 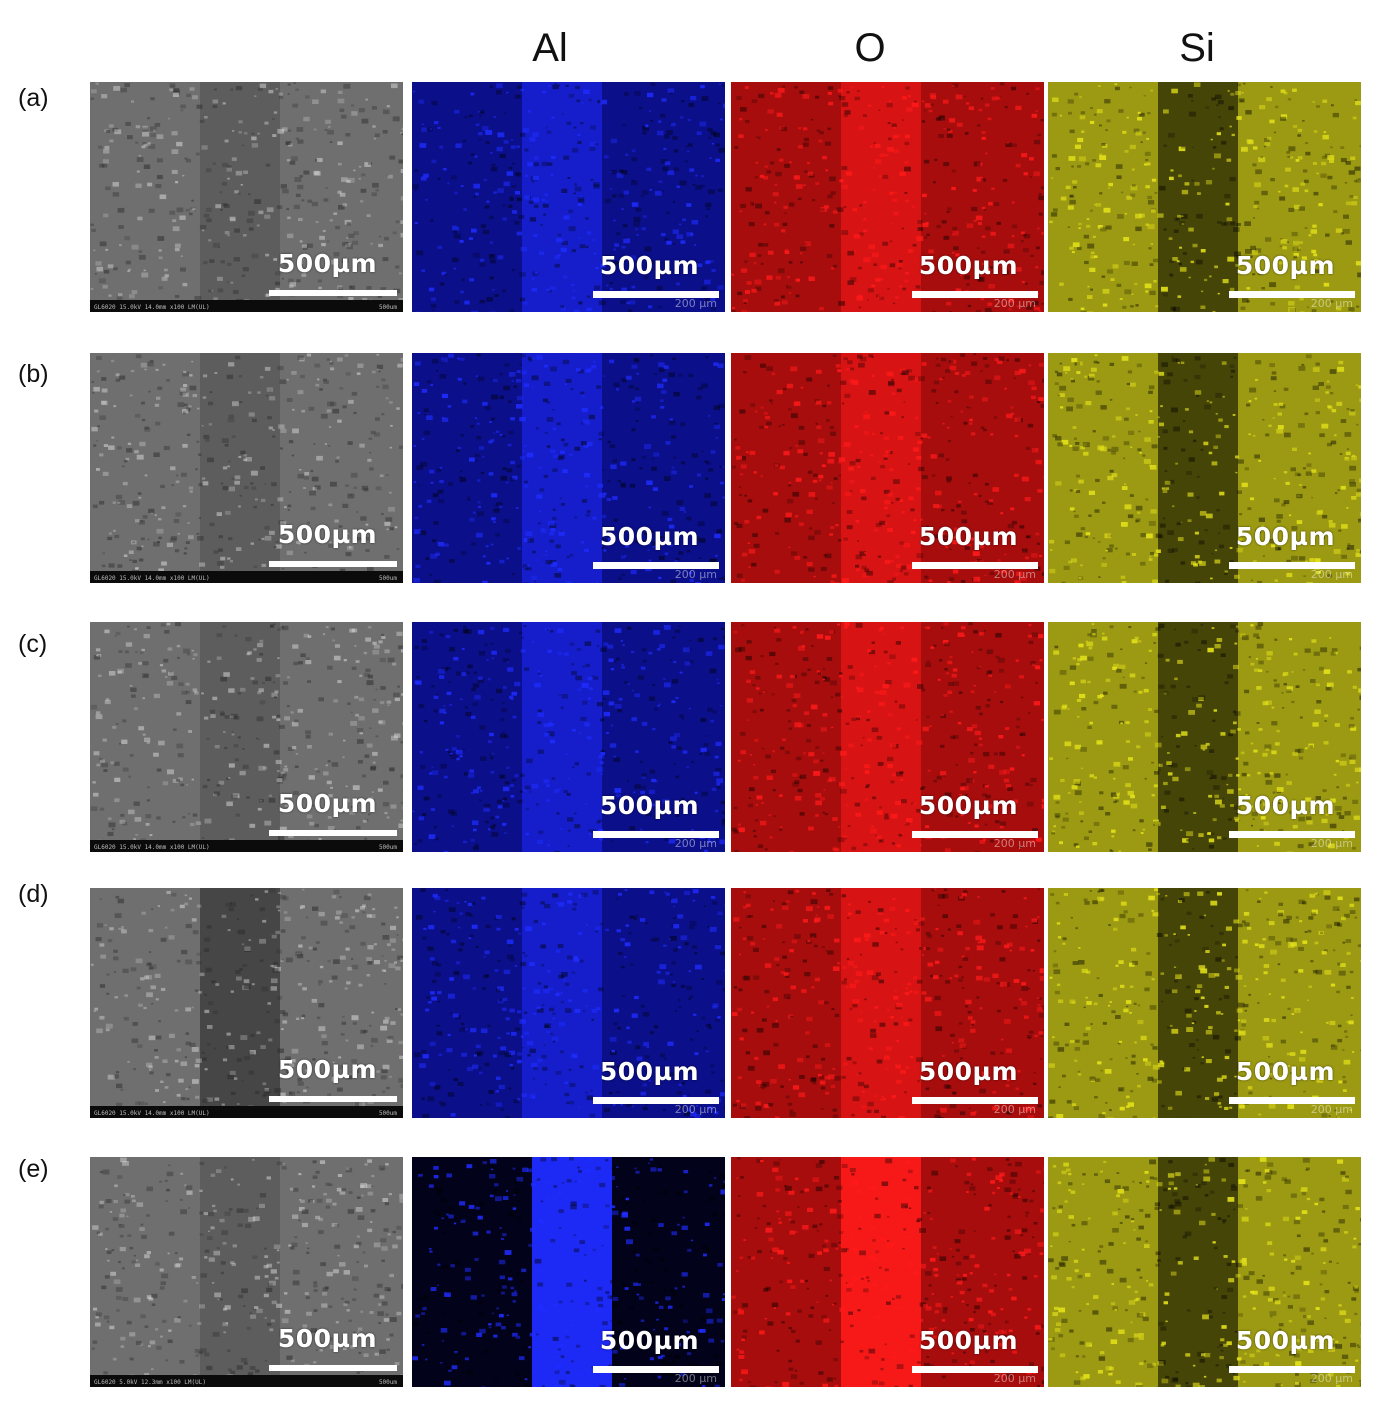 What do you see at coordinates (150, 1382) in the screenshot?
I see `sem-info-text: GL6020 5.0kV 12.3mm x100 LM(UL)` at bounding box center [150, 1382].